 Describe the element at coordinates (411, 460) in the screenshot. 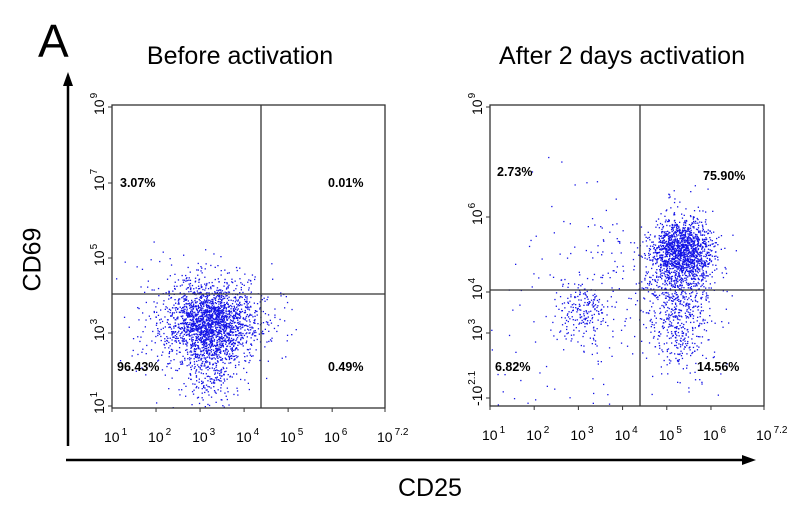

I see `x-axis-arrow` at that location.